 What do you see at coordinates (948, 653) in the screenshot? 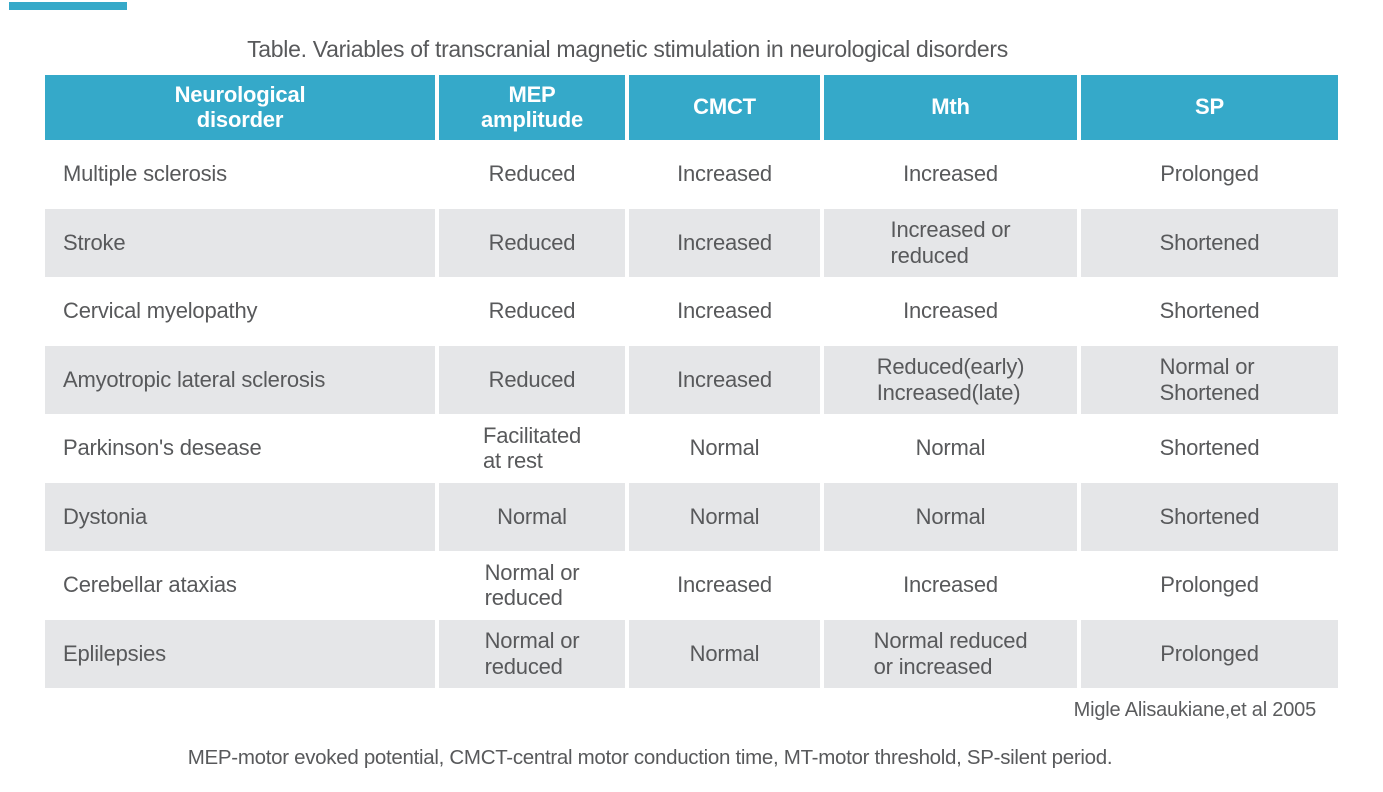
I see `cell-mth: Normal reduced or increased` at bounding box center [948, 653].